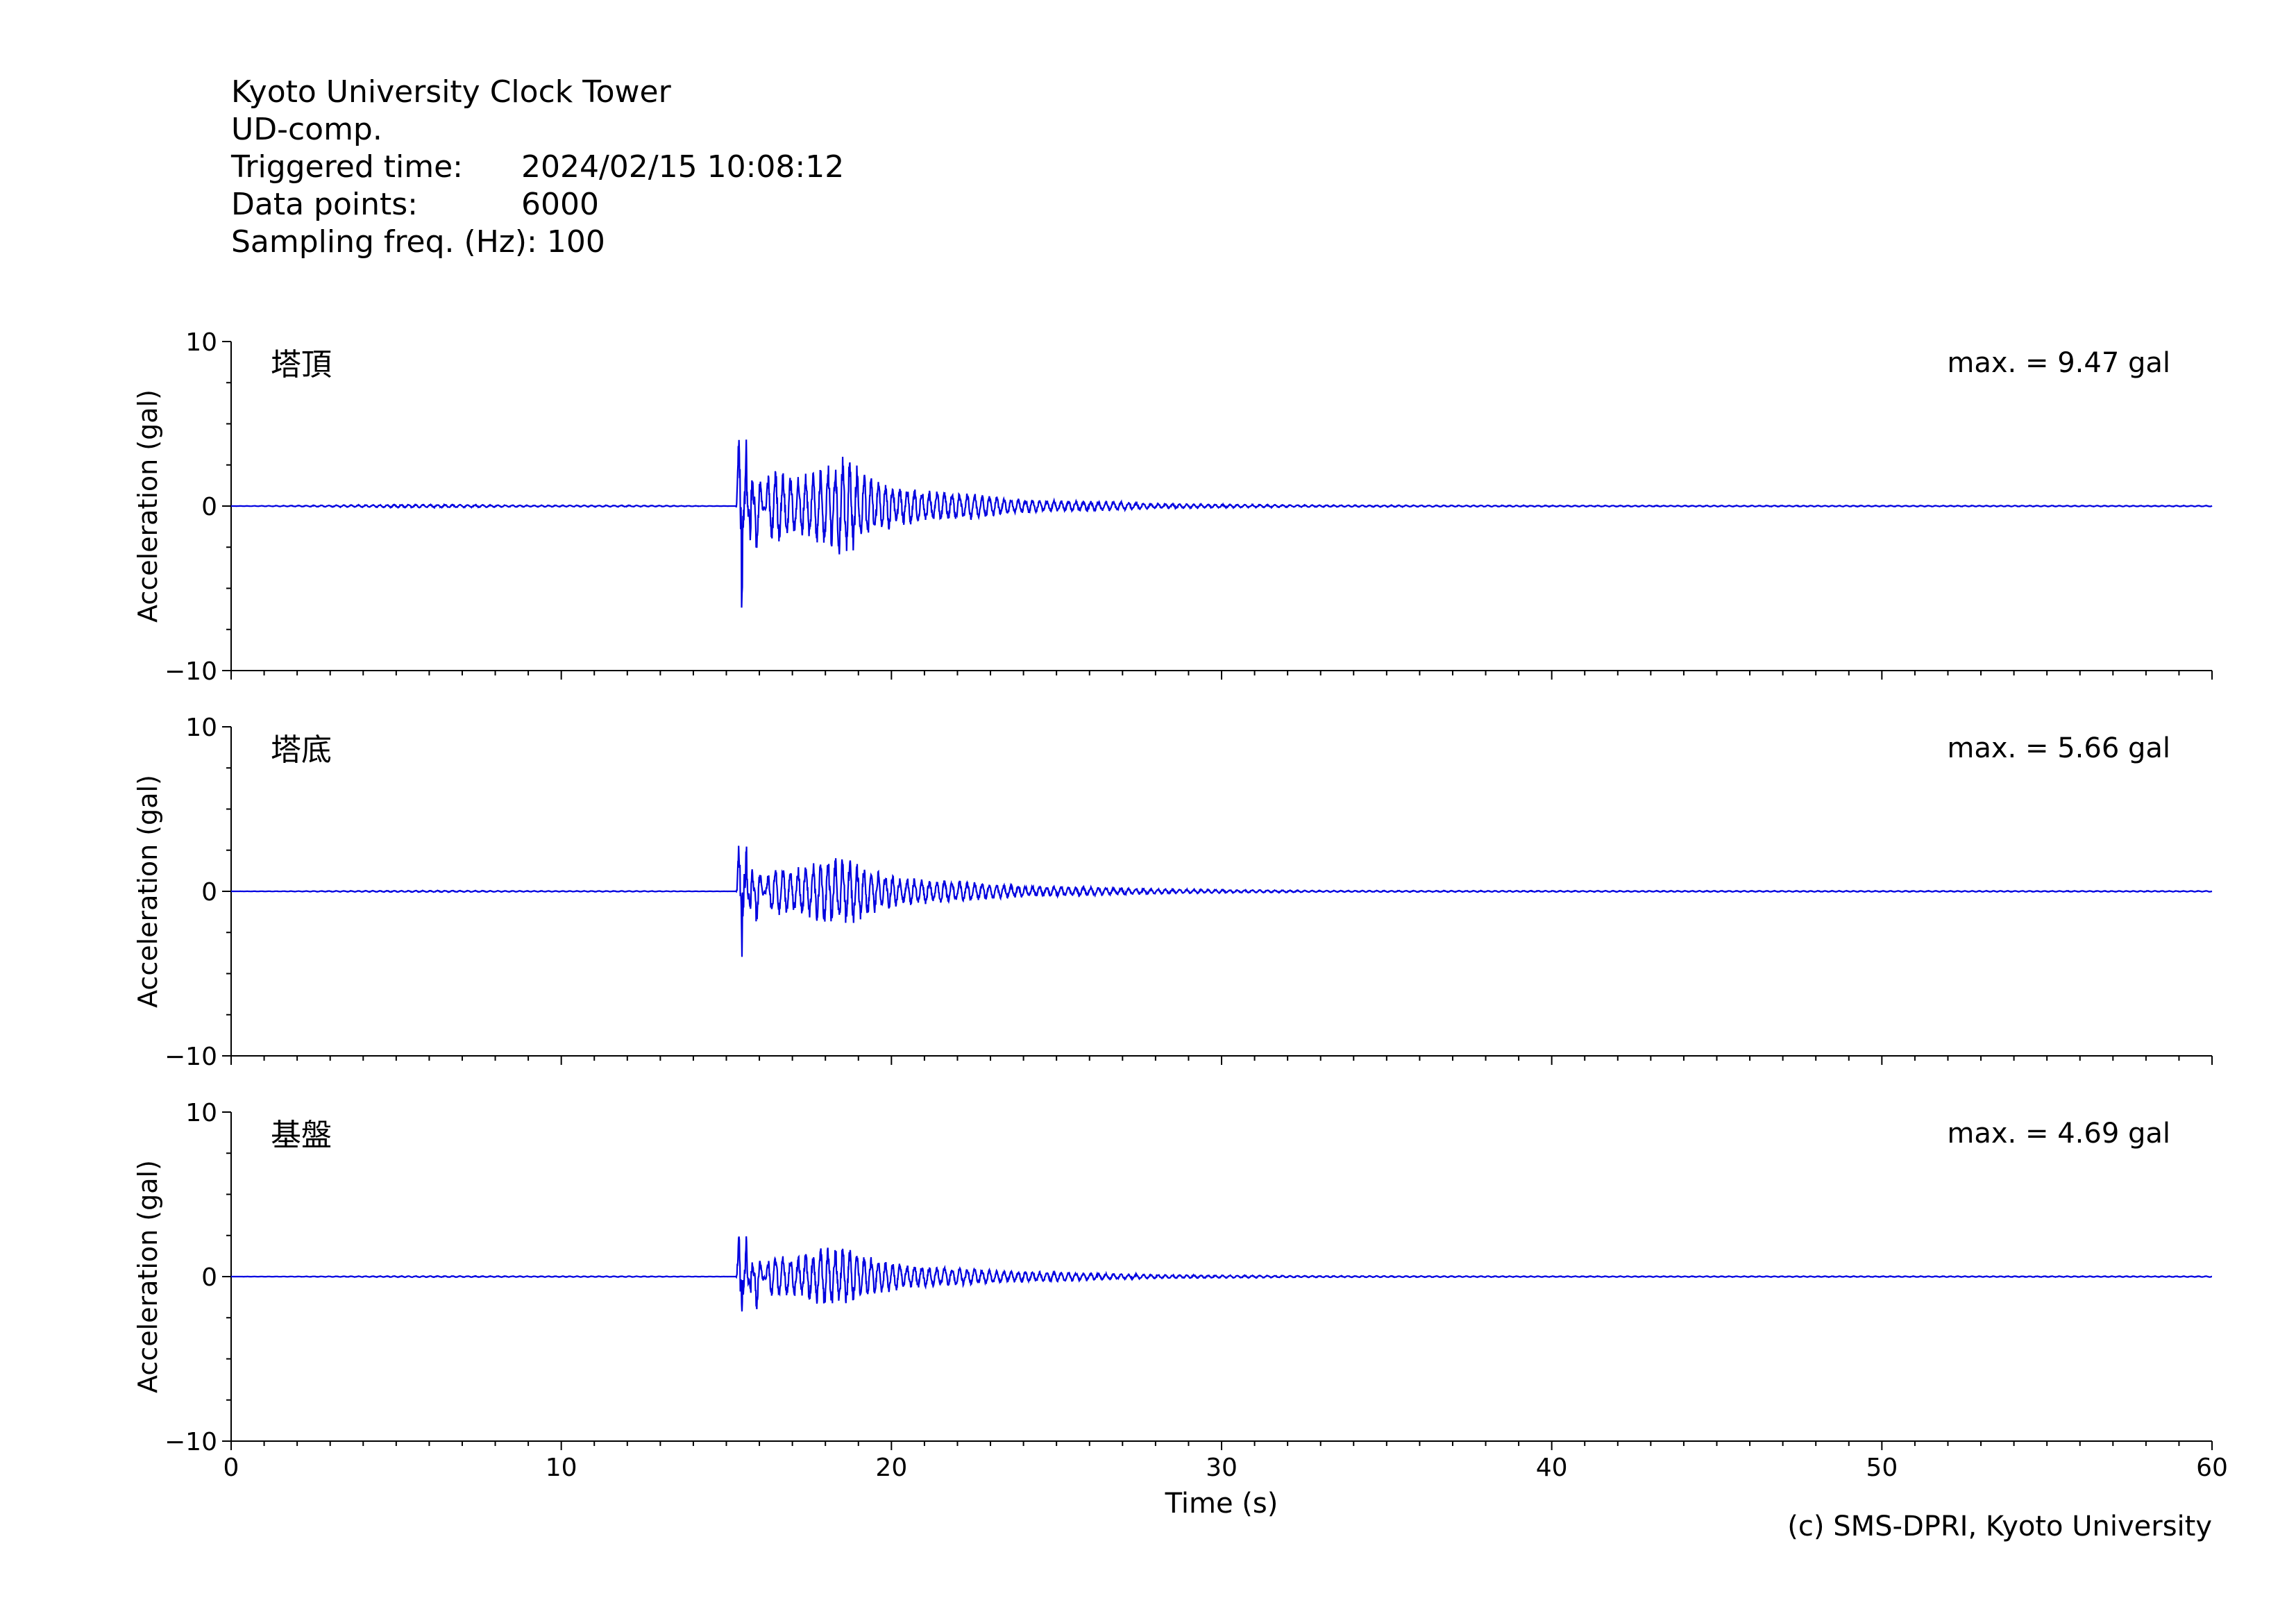  I want to click on panel-name-label: 基盤, so click(301, 1135).